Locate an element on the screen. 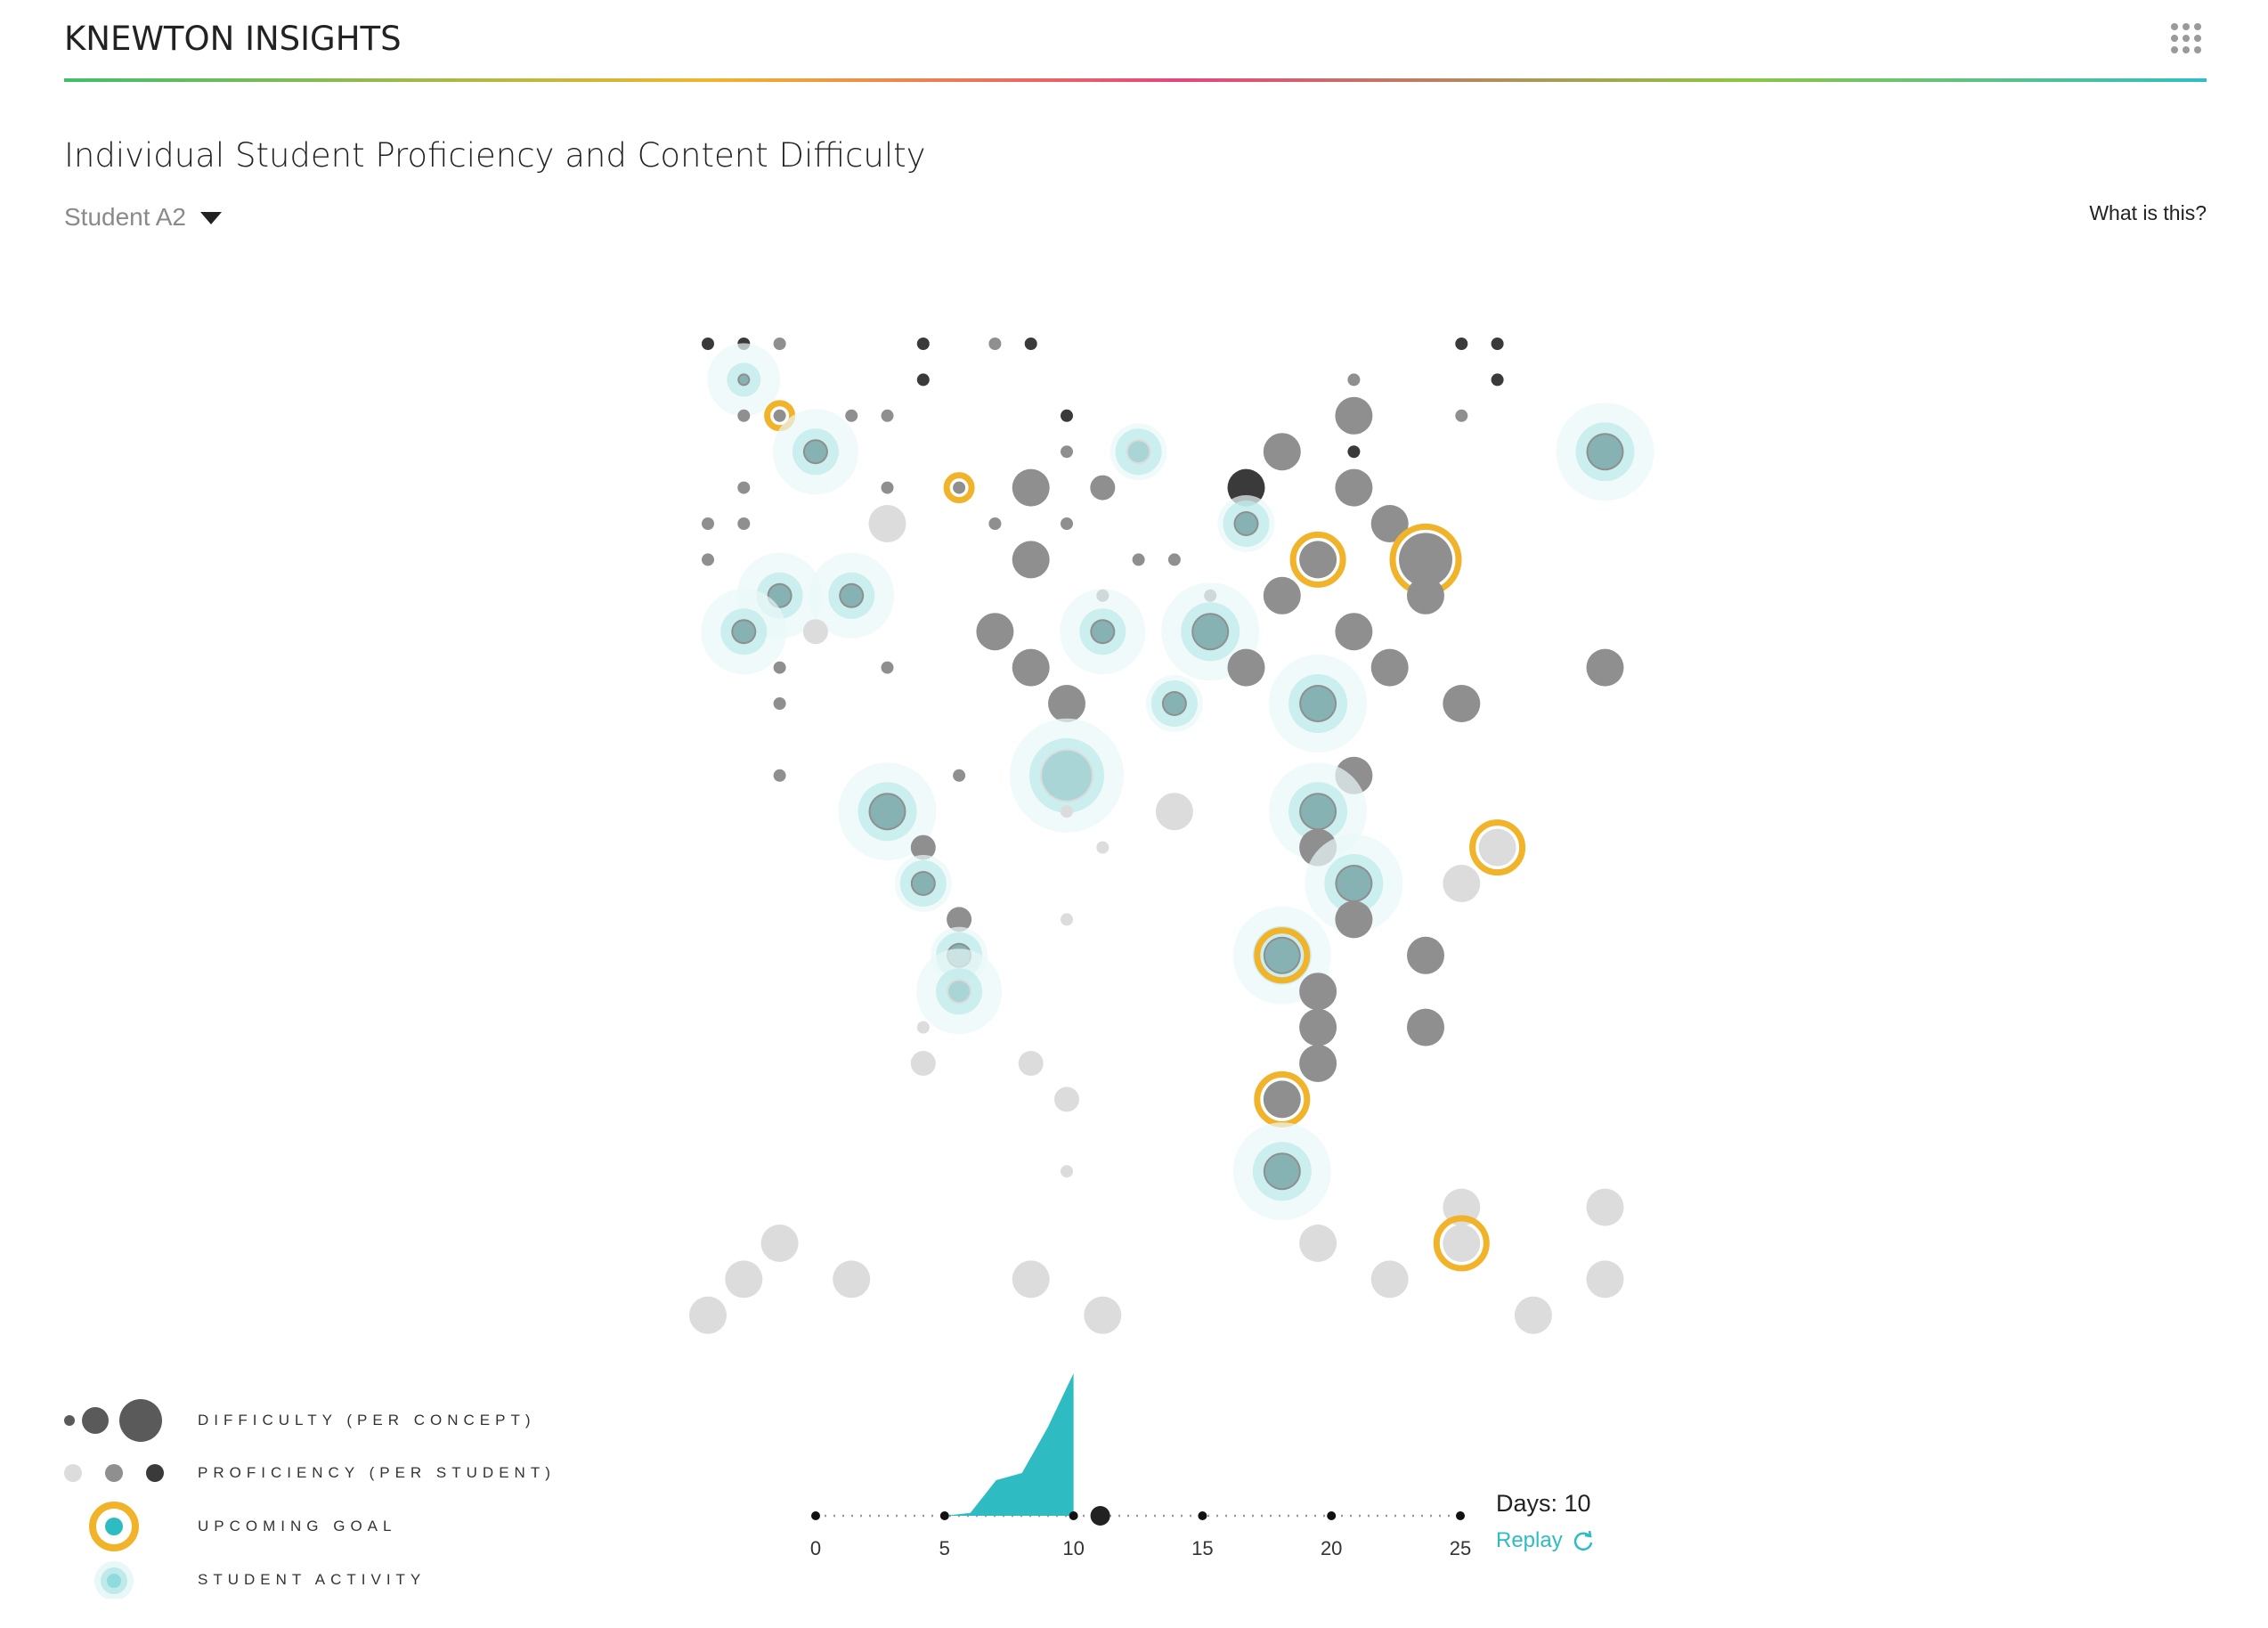 The height and width of the screenshot is (1628, 2268). upcoming-goal-ring is located at coordinates (1317, 559).